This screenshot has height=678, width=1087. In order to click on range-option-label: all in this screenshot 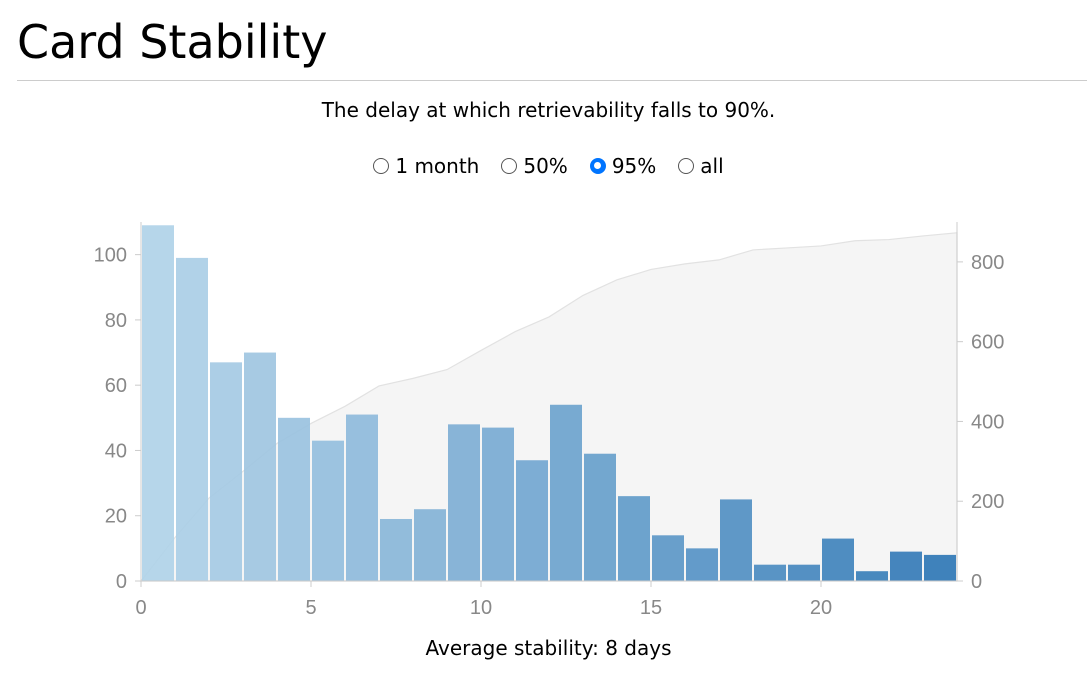, I will do `click(712, 166)`.